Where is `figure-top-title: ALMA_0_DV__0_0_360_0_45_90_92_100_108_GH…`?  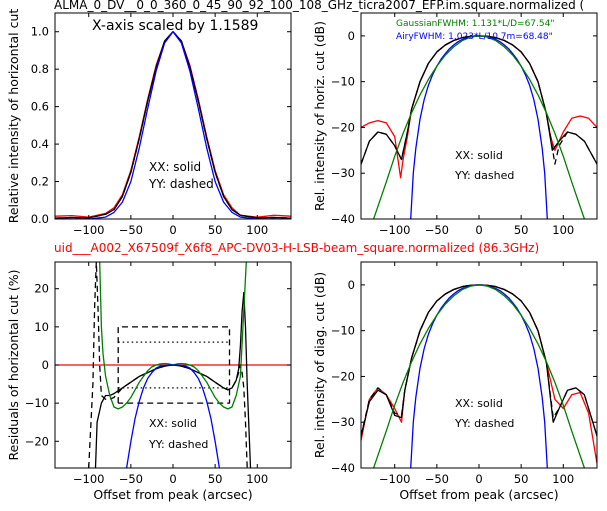
figure-top-title: ALMA_0_DV__0_0_360_0_45_90_92_100_108_GH… is located at coordinates (319, 6).